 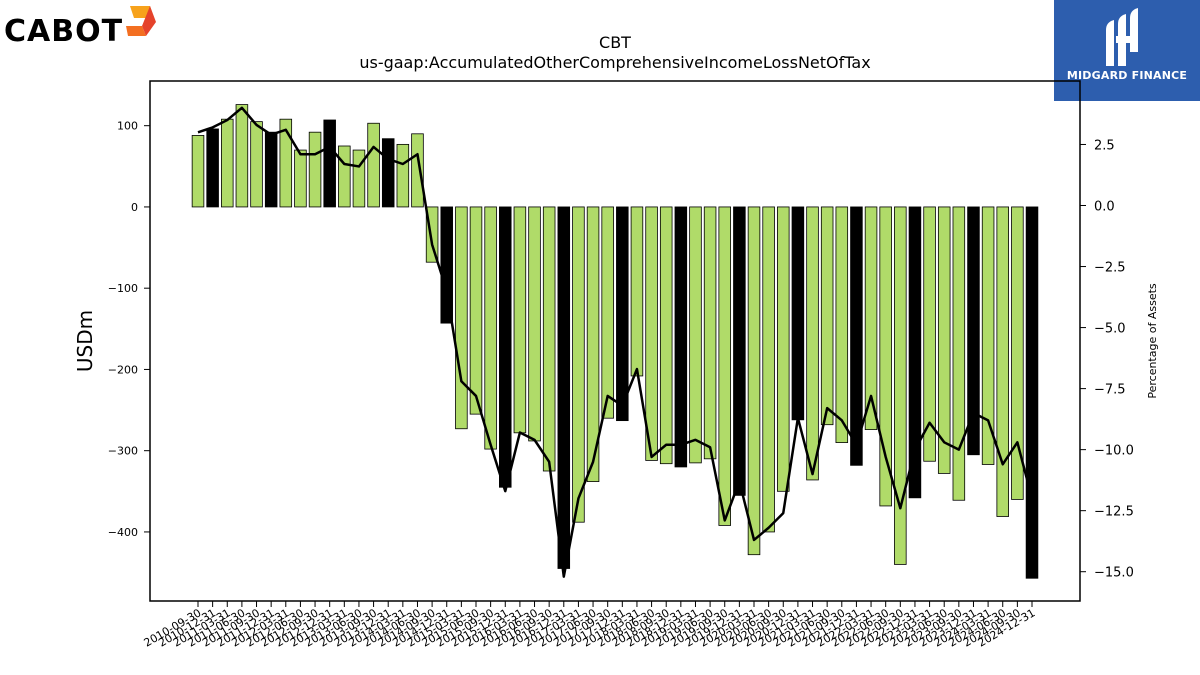 What do you see at coordinates (1122, 37) in the screenshot?
I see `midgard-logo-mark` at bounding box center [1122, 37].